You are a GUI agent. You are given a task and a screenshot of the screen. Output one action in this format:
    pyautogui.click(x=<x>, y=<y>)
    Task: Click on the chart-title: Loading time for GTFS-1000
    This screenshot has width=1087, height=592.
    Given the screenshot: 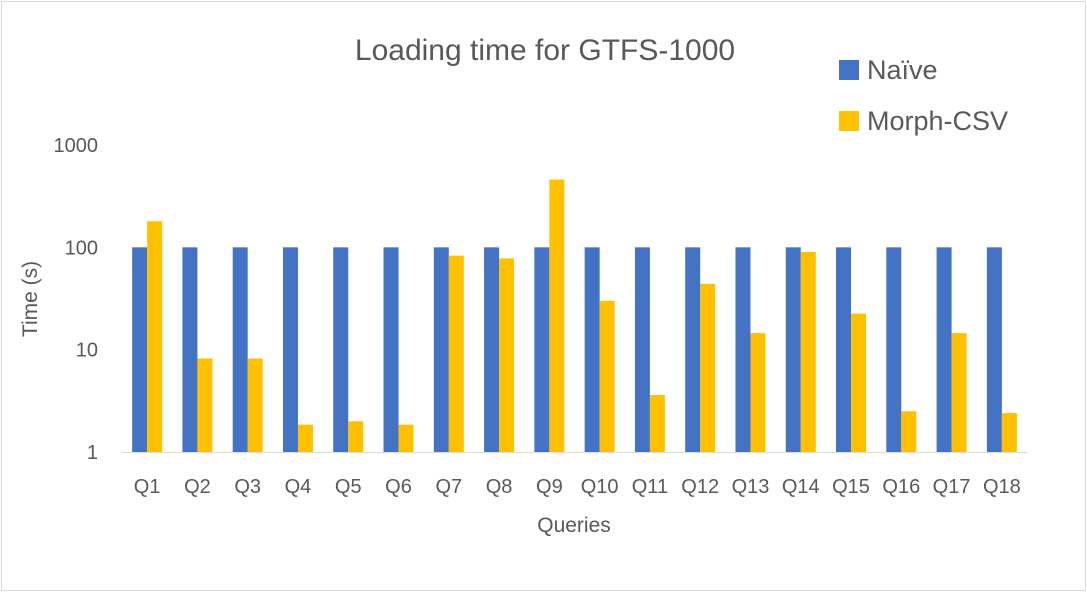 What is the action you would take?
    pyautogui.click(x=545, y=50)
    